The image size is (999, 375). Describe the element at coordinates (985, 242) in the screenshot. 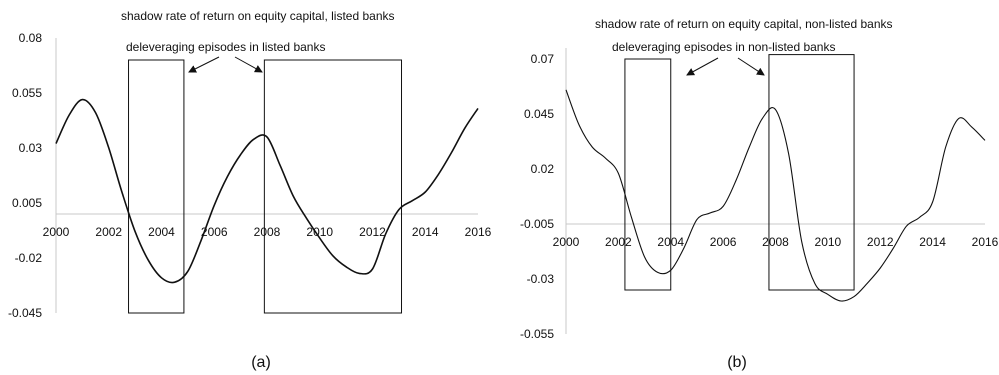

I see `panel-b-x-tick-label: 2016` at that location.